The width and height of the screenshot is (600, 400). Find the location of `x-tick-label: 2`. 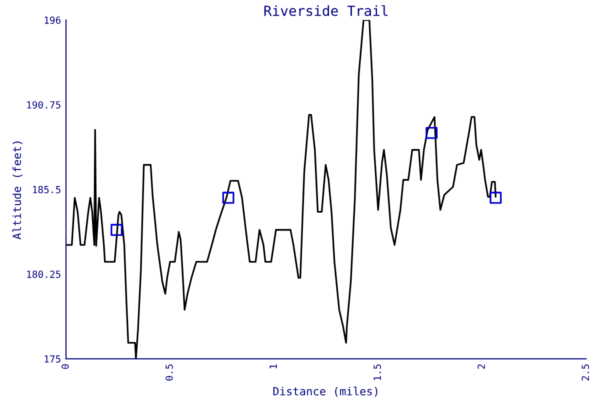

x-tick-label: 2 is located at coordinates (481, 366).